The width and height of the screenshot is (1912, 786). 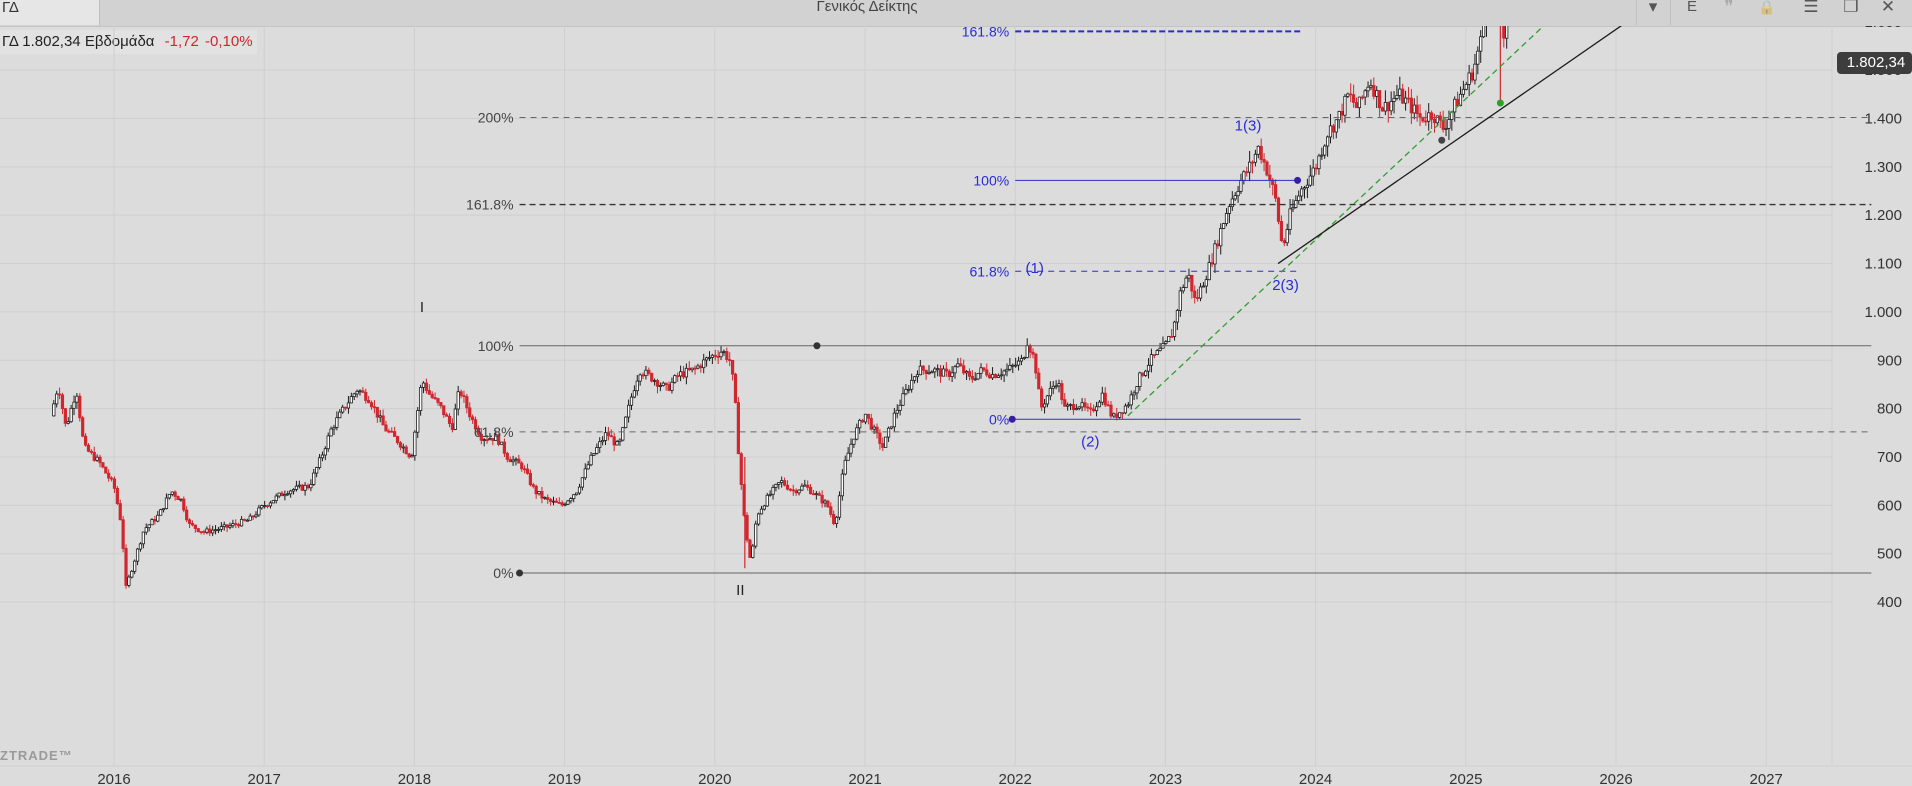 What do you see at coordinates (1888, 8) in the screenshot?
I see `close-icon: ✕` at bounding box center [1888, 8].